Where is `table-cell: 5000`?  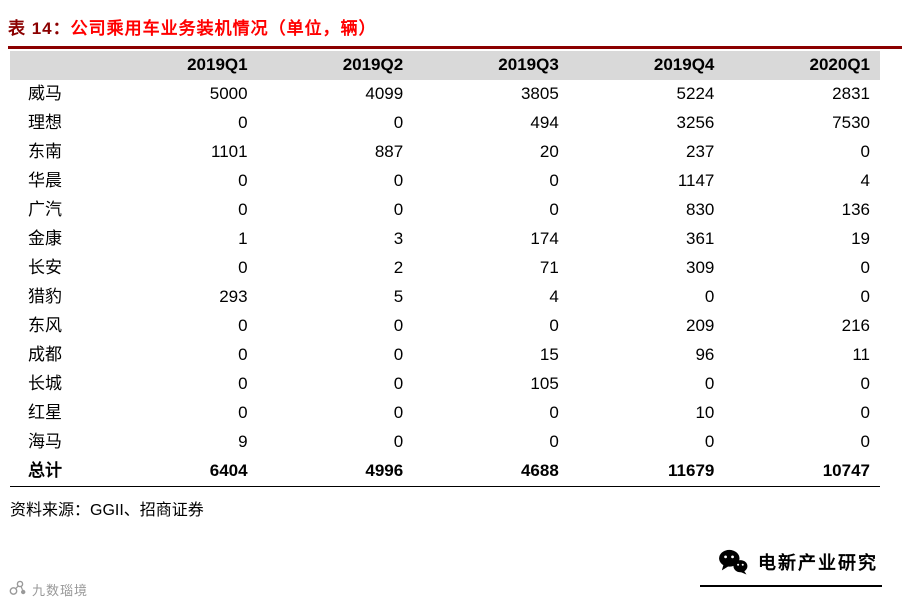
table-cell: 5000 is located at coordinates (228, 93).